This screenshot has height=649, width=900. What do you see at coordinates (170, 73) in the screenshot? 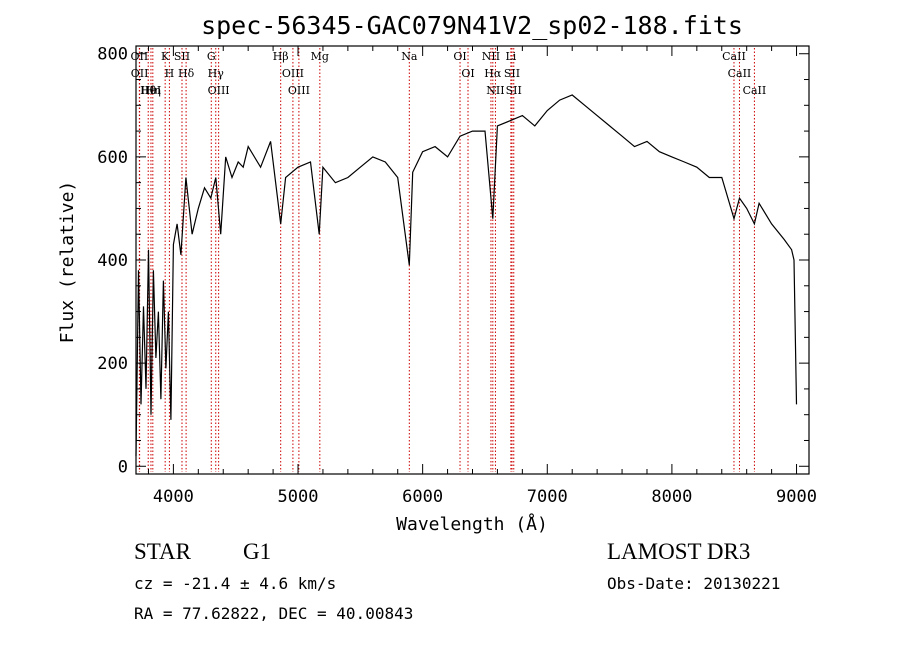
I see `line-label: H` at bounding box center [170, 73].